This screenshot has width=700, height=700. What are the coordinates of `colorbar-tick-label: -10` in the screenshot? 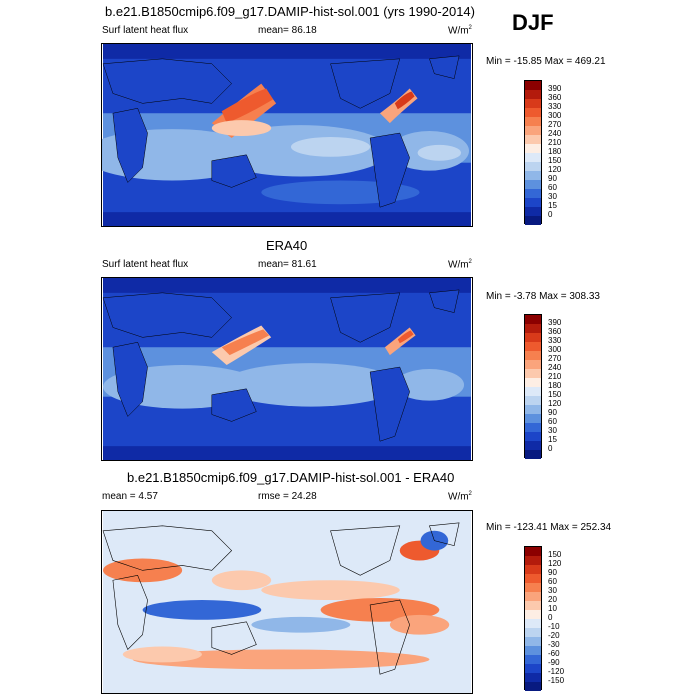 It's located at (554, 626).